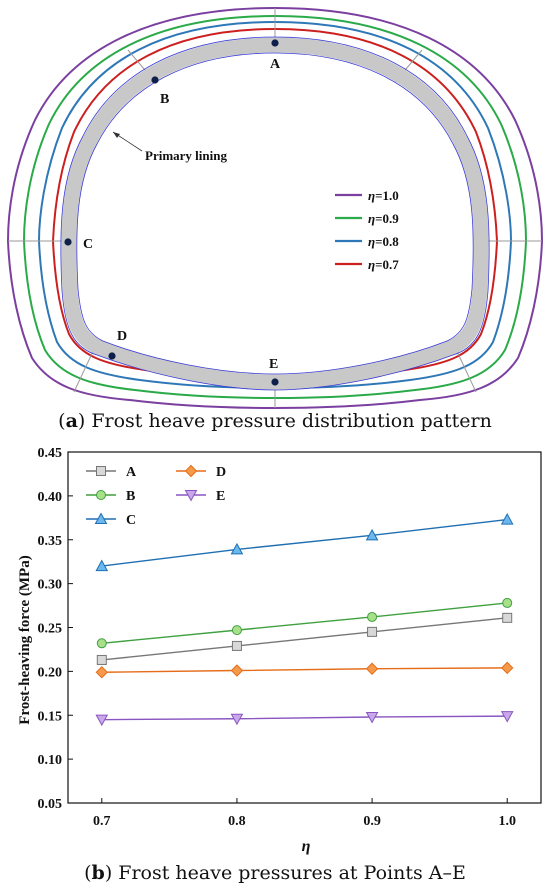 The image size is (550, 893). I want to click on y-tick-label: 0.25, so click(50, 629).